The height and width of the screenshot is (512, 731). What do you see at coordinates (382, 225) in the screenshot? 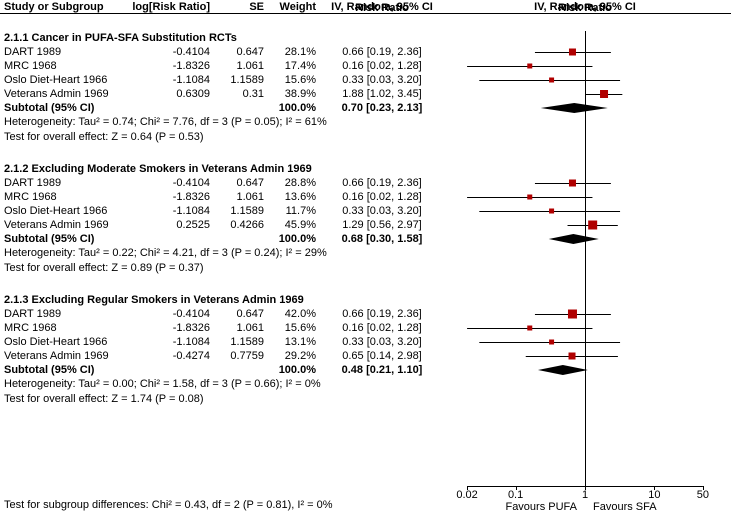
I see `ci-text-value: 1.29 [0.56, 2.97]` at bounding box center [382, 225].